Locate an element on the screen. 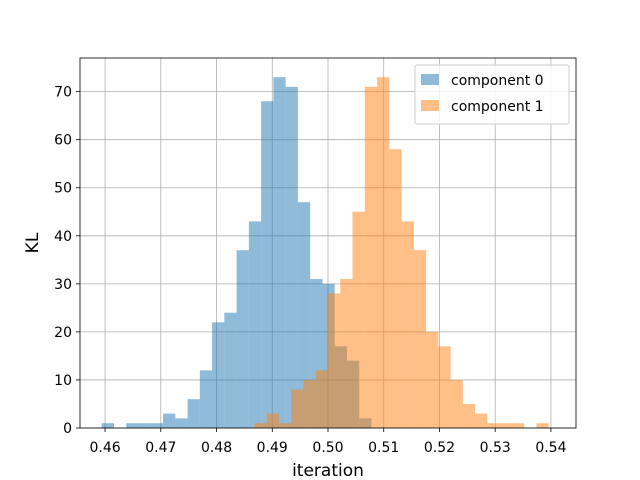 This screenshot has width=640, height=480. x-tick-label: 0.53 is located at coordinates (495, 448).